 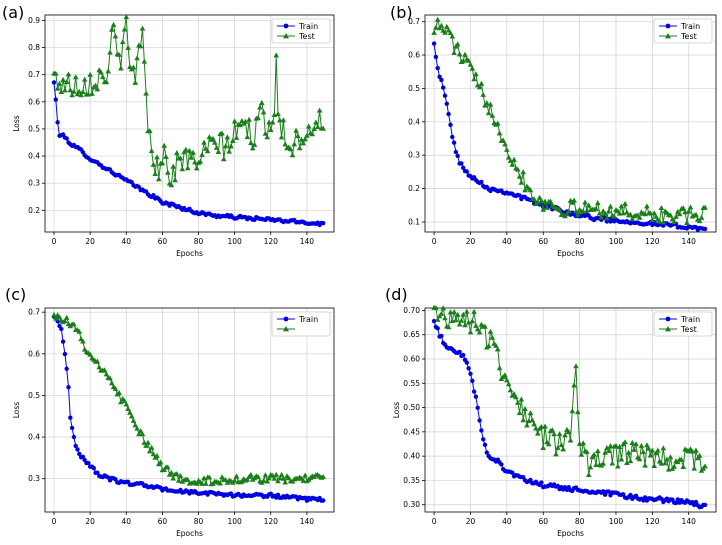 What do you see at coordinates (271, 241) in the screenshot?
I see `x-tick-label: 120` at bounding box center [271, 241].